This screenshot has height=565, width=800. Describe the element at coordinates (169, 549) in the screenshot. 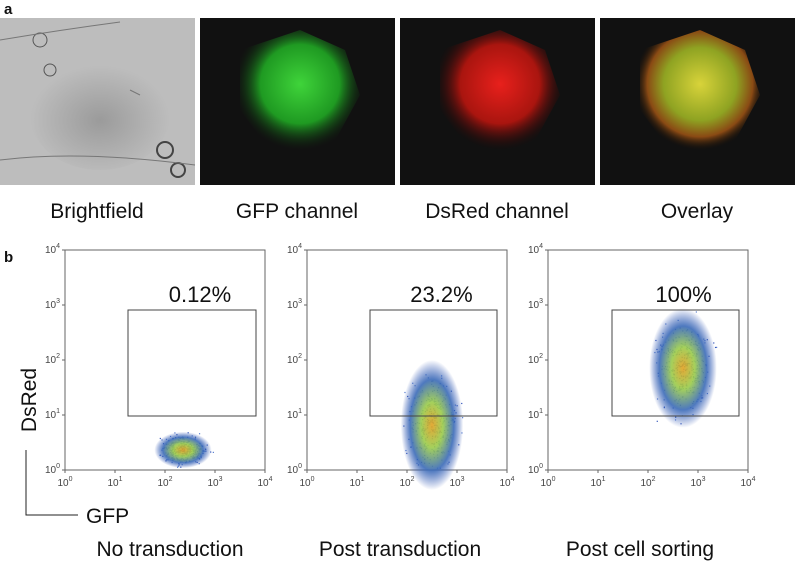

I see `plot-caption: No transduction` at that location.